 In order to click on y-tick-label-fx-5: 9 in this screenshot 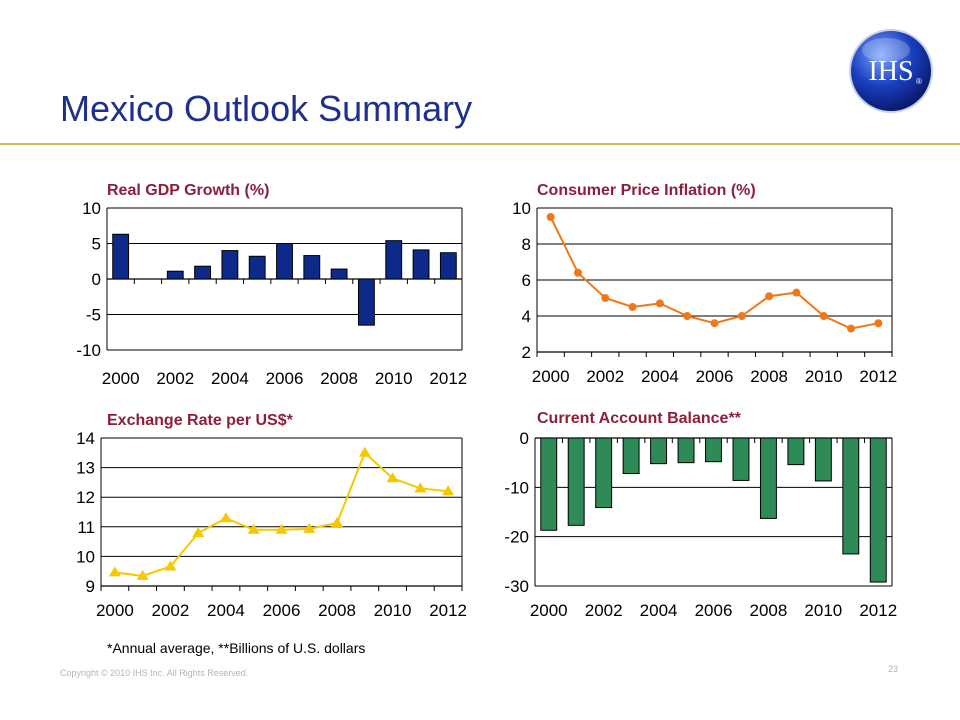, I will do `click(90, 586)`.